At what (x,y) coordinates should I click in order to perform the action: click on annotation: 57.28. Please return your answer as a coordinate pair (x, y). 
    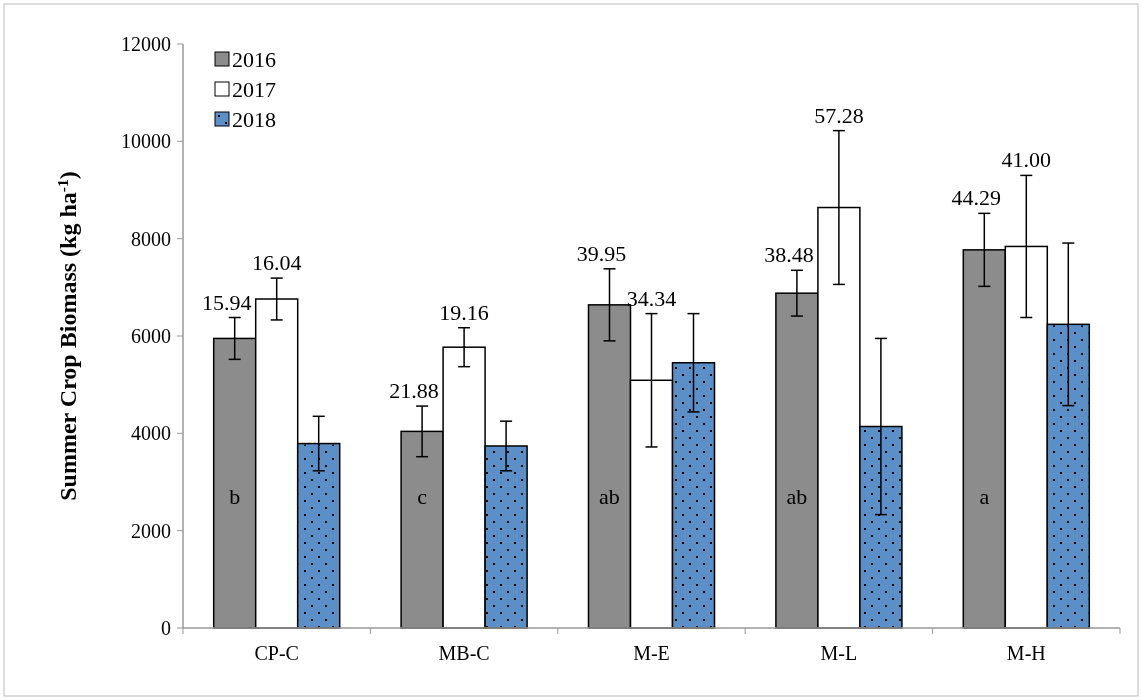
    Looking at the image, I should click on (839, 115).